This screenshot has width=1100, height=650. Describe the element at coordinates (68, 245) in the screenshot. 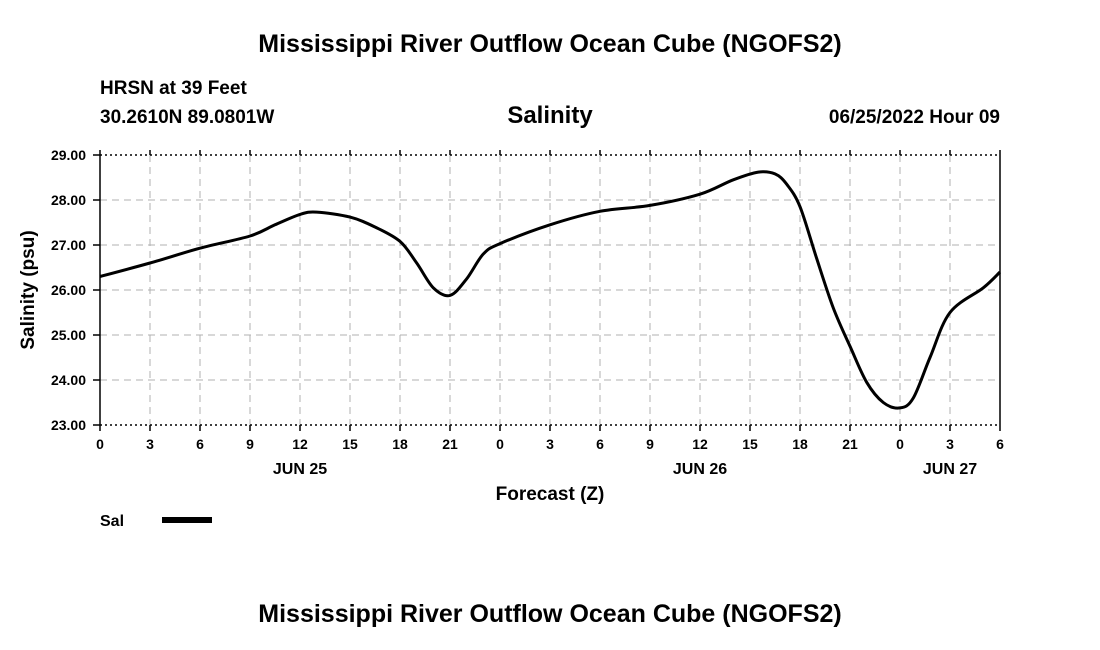

I see `y-tick-label: 27.00` at that location.